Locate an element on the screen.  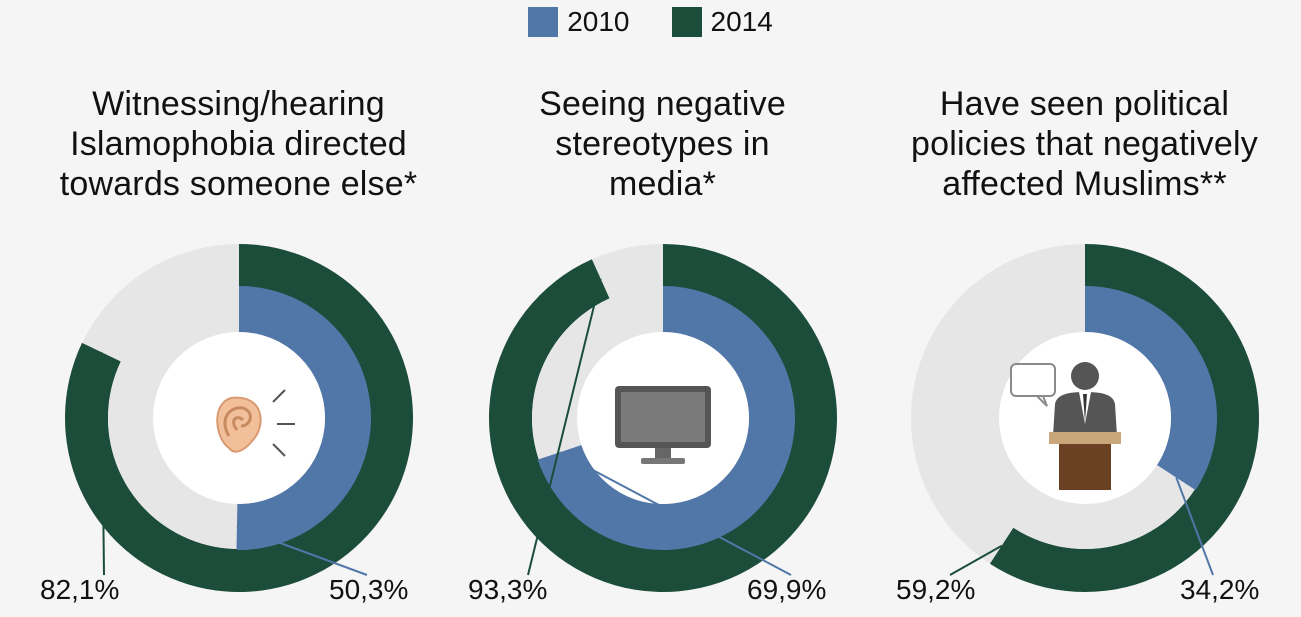
ring-2014-arc is located at coordinates (1124, 418).